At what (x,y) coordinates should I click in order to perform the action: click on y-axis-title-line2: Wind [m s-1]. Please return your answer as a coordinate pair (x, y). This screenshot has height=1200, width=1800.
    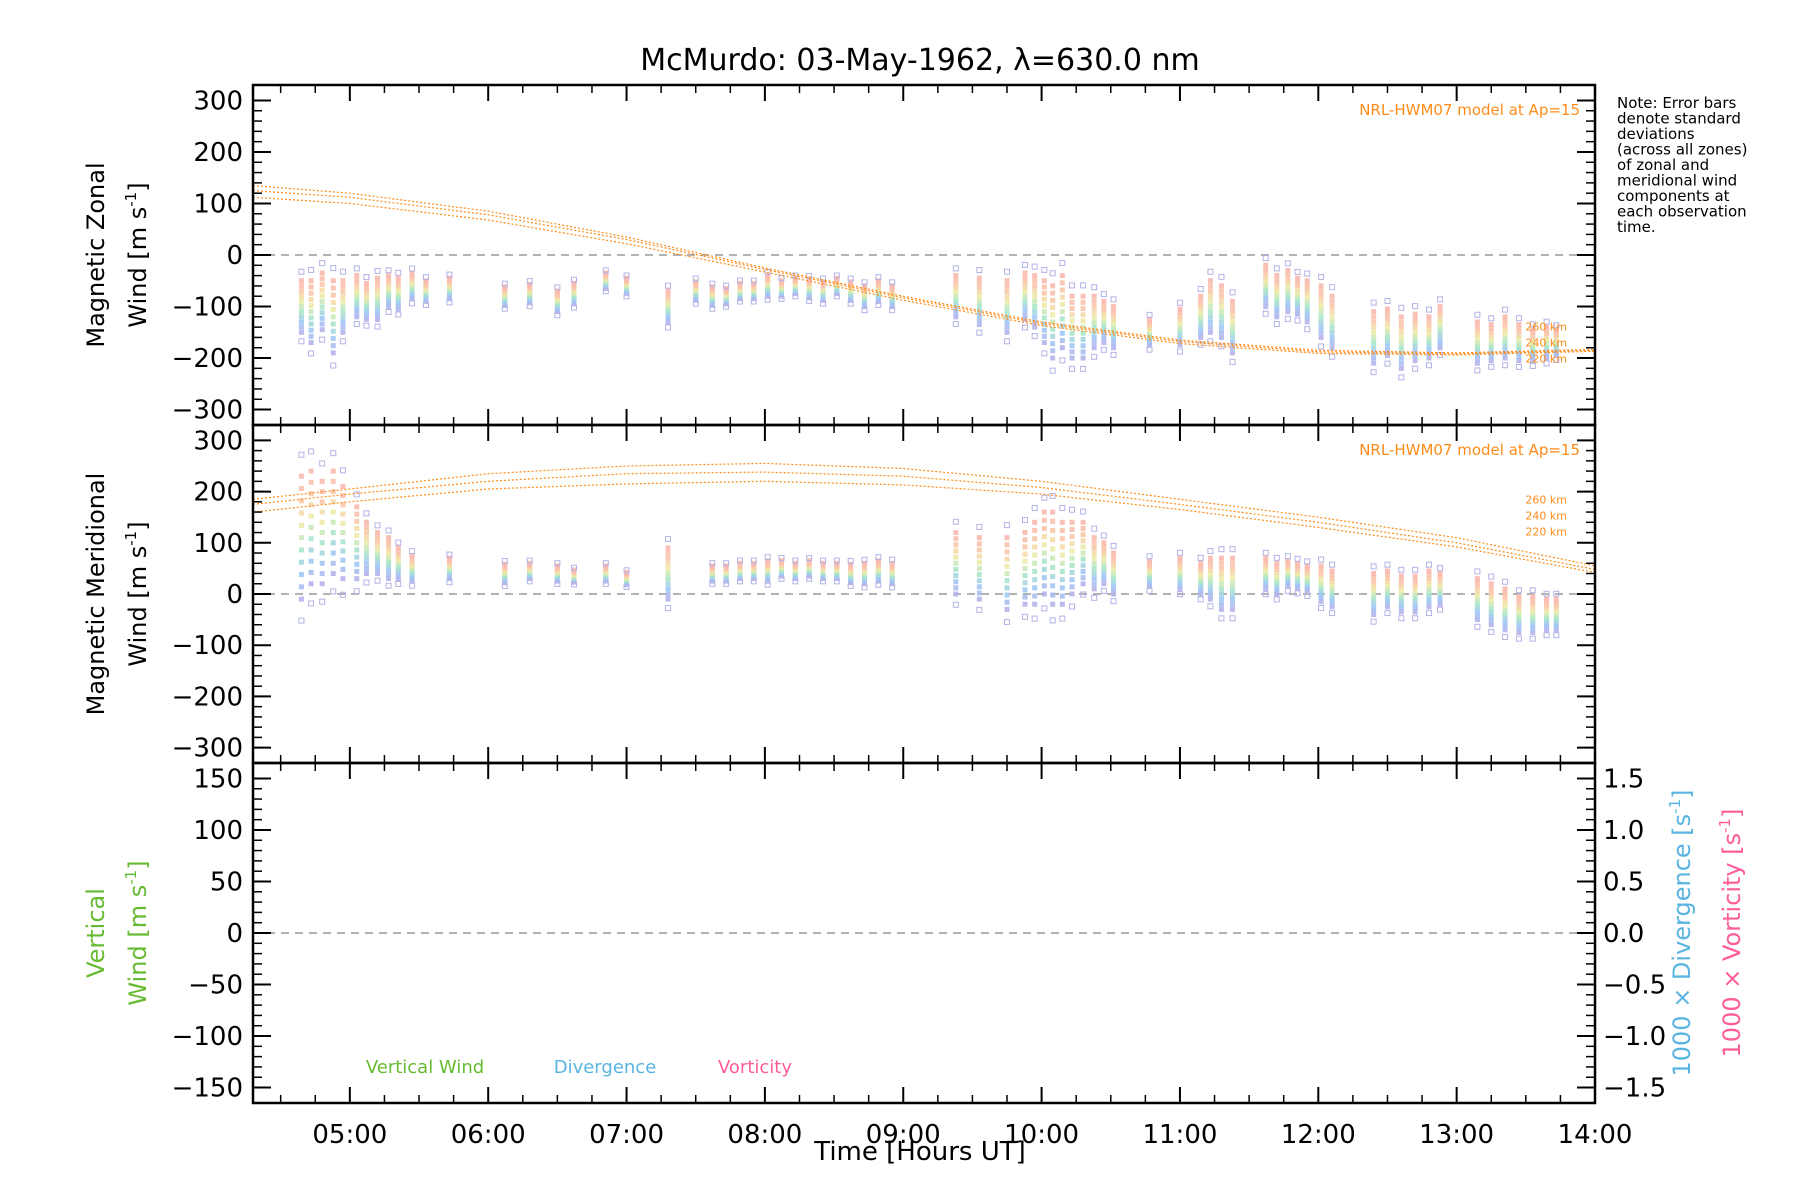
    Looking at the image, I should click on (137, 254).